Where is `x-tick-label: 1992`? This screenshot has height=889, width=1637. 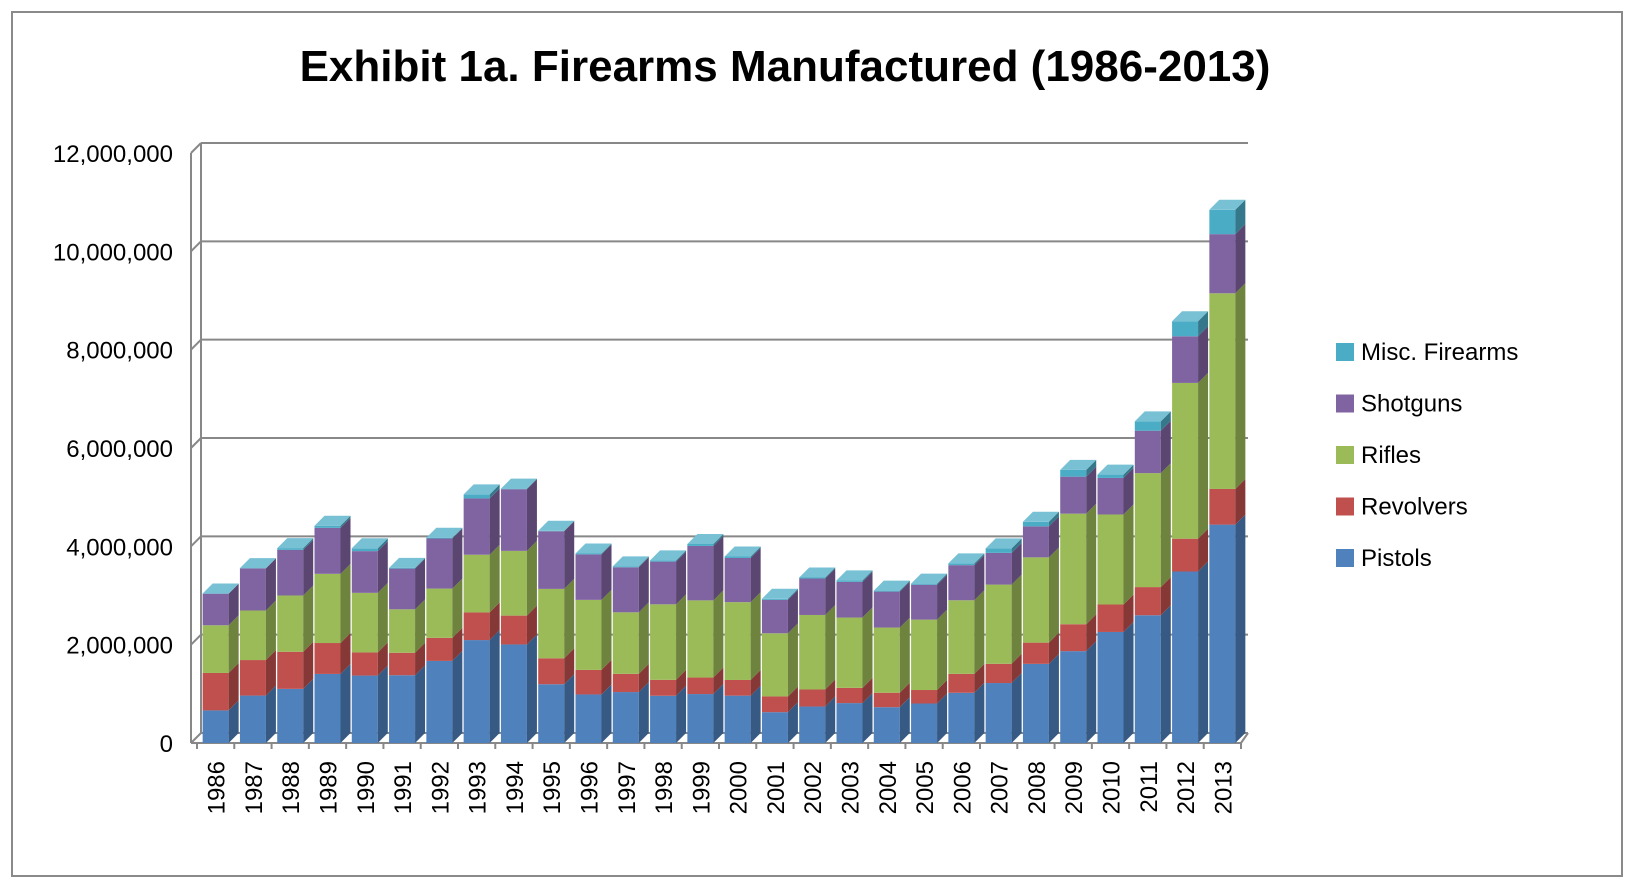
x-tick-label: 1992 is located at coordinates (440, 787).